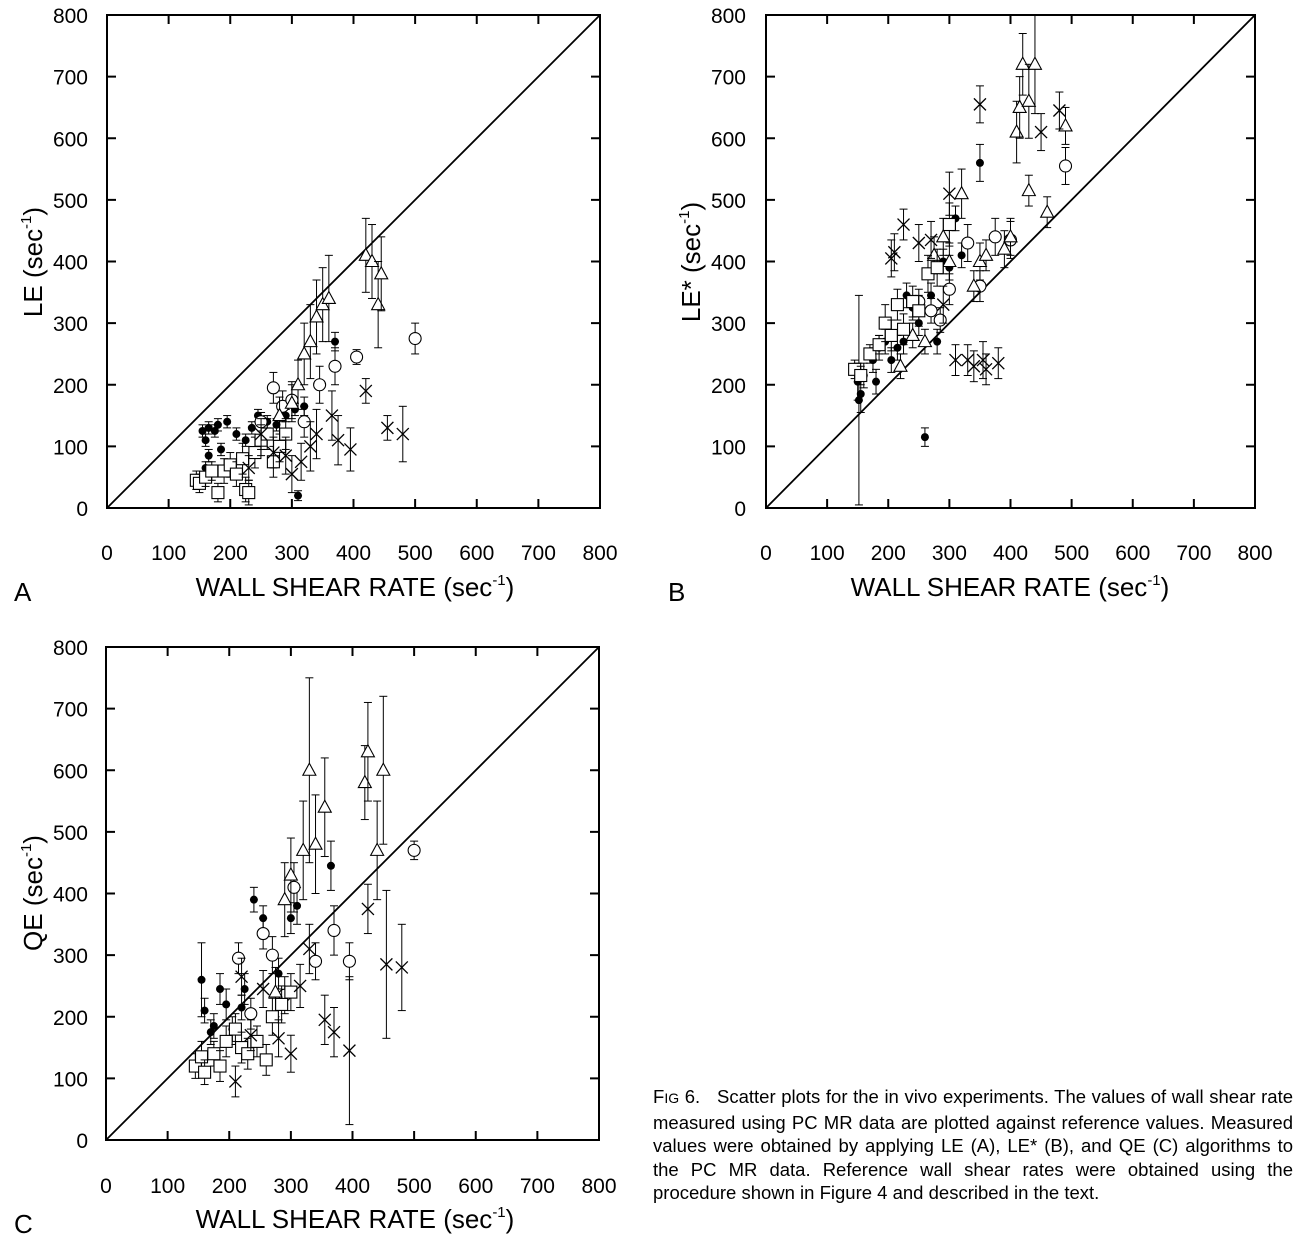  What do you see at coordinates (677, 1096) in the screenshot?
I see `figure-label: FIG 6.` at bounding box center [677, 1096].